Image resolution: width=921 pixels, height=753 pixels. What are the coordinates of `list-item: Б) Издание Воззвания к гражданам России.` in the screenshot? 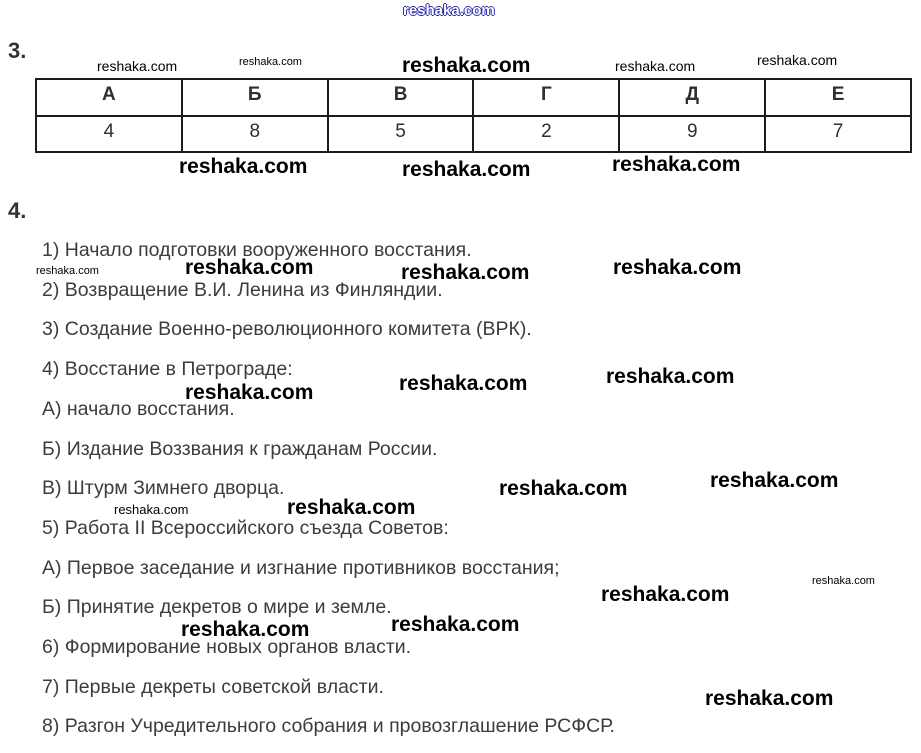 It's located at (240, 448).